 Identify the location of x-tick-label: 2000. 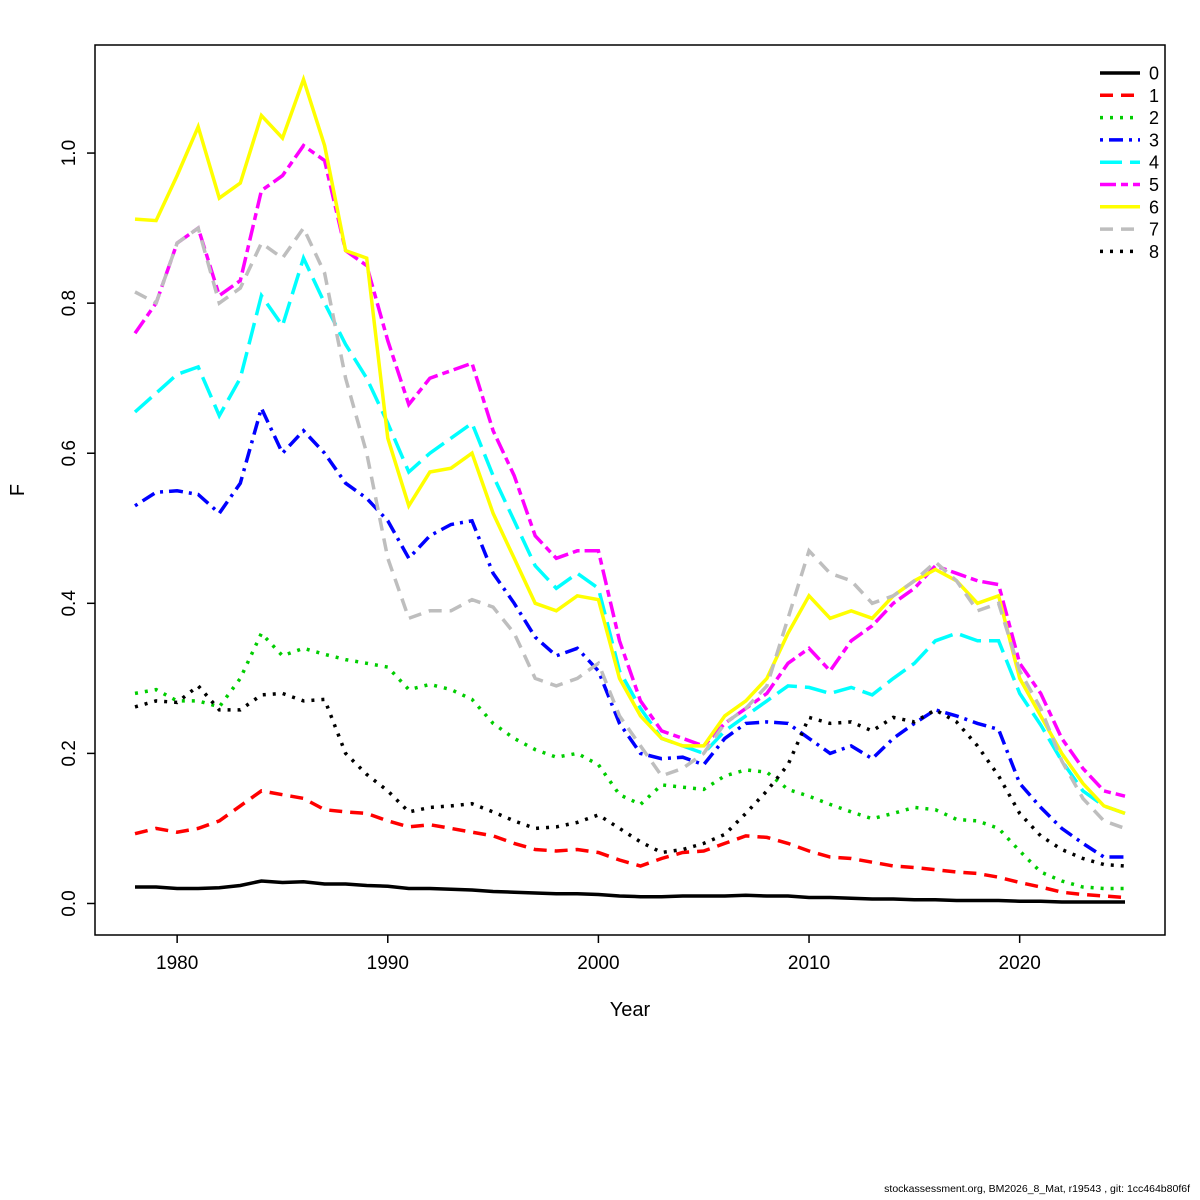
(598, 963).